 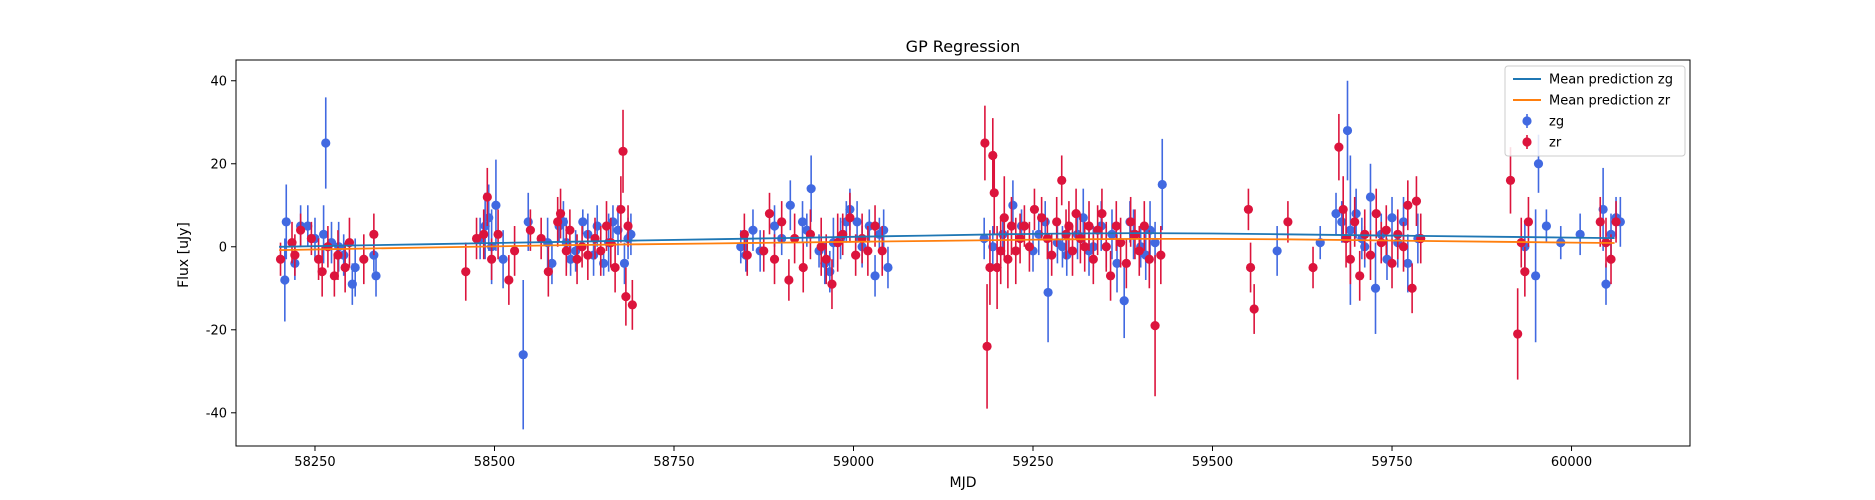 I want to click on legend-label-0: Mean prediction zg, so click(x=1611, y=80).